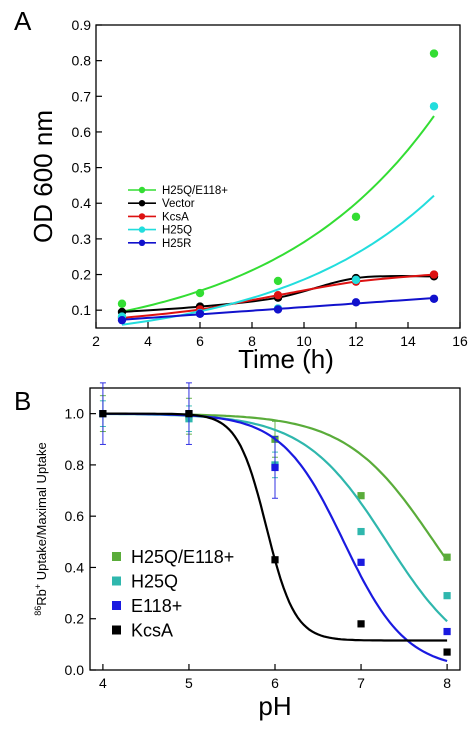  What do you see at coordinates (175, 217) in the screenshot?
I see `panel-a-legend-label: KcsA` at bounding box center [175, 217].